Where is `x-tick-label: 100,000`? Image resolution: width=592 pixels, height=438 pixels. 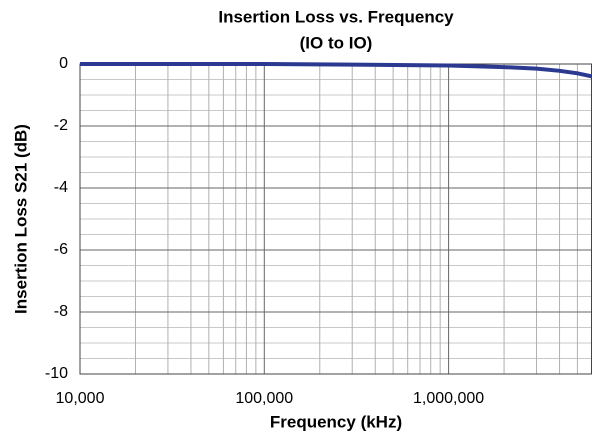 x-tick-label: 100,000 is located at coordinates (264, 398).